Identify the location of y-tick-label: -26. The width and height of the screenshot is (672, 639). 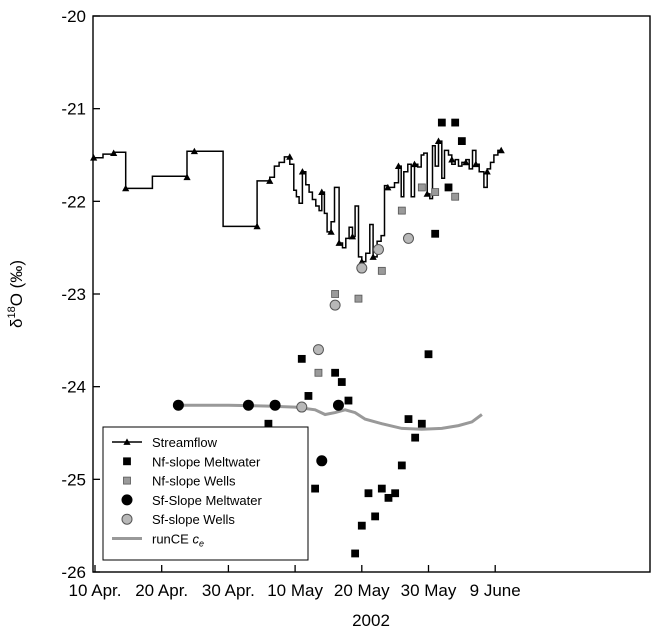
(73, 572).